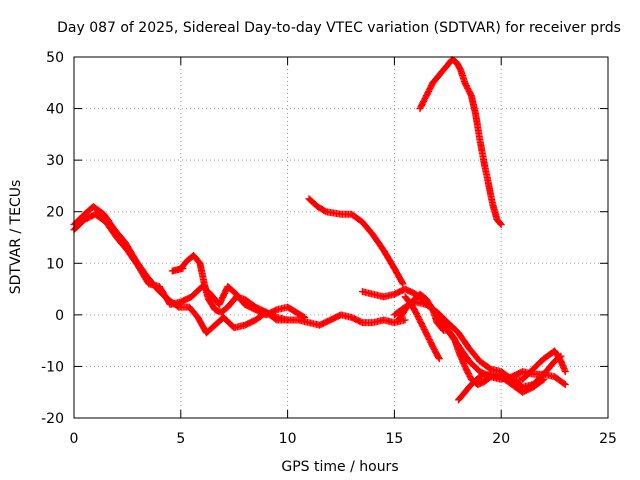 This screenshot has width=640, height=480. What do you see at coordinates (394, 439) in the screenshot?
I see `x-tick-label: 15` at bounding box center [394, 439].